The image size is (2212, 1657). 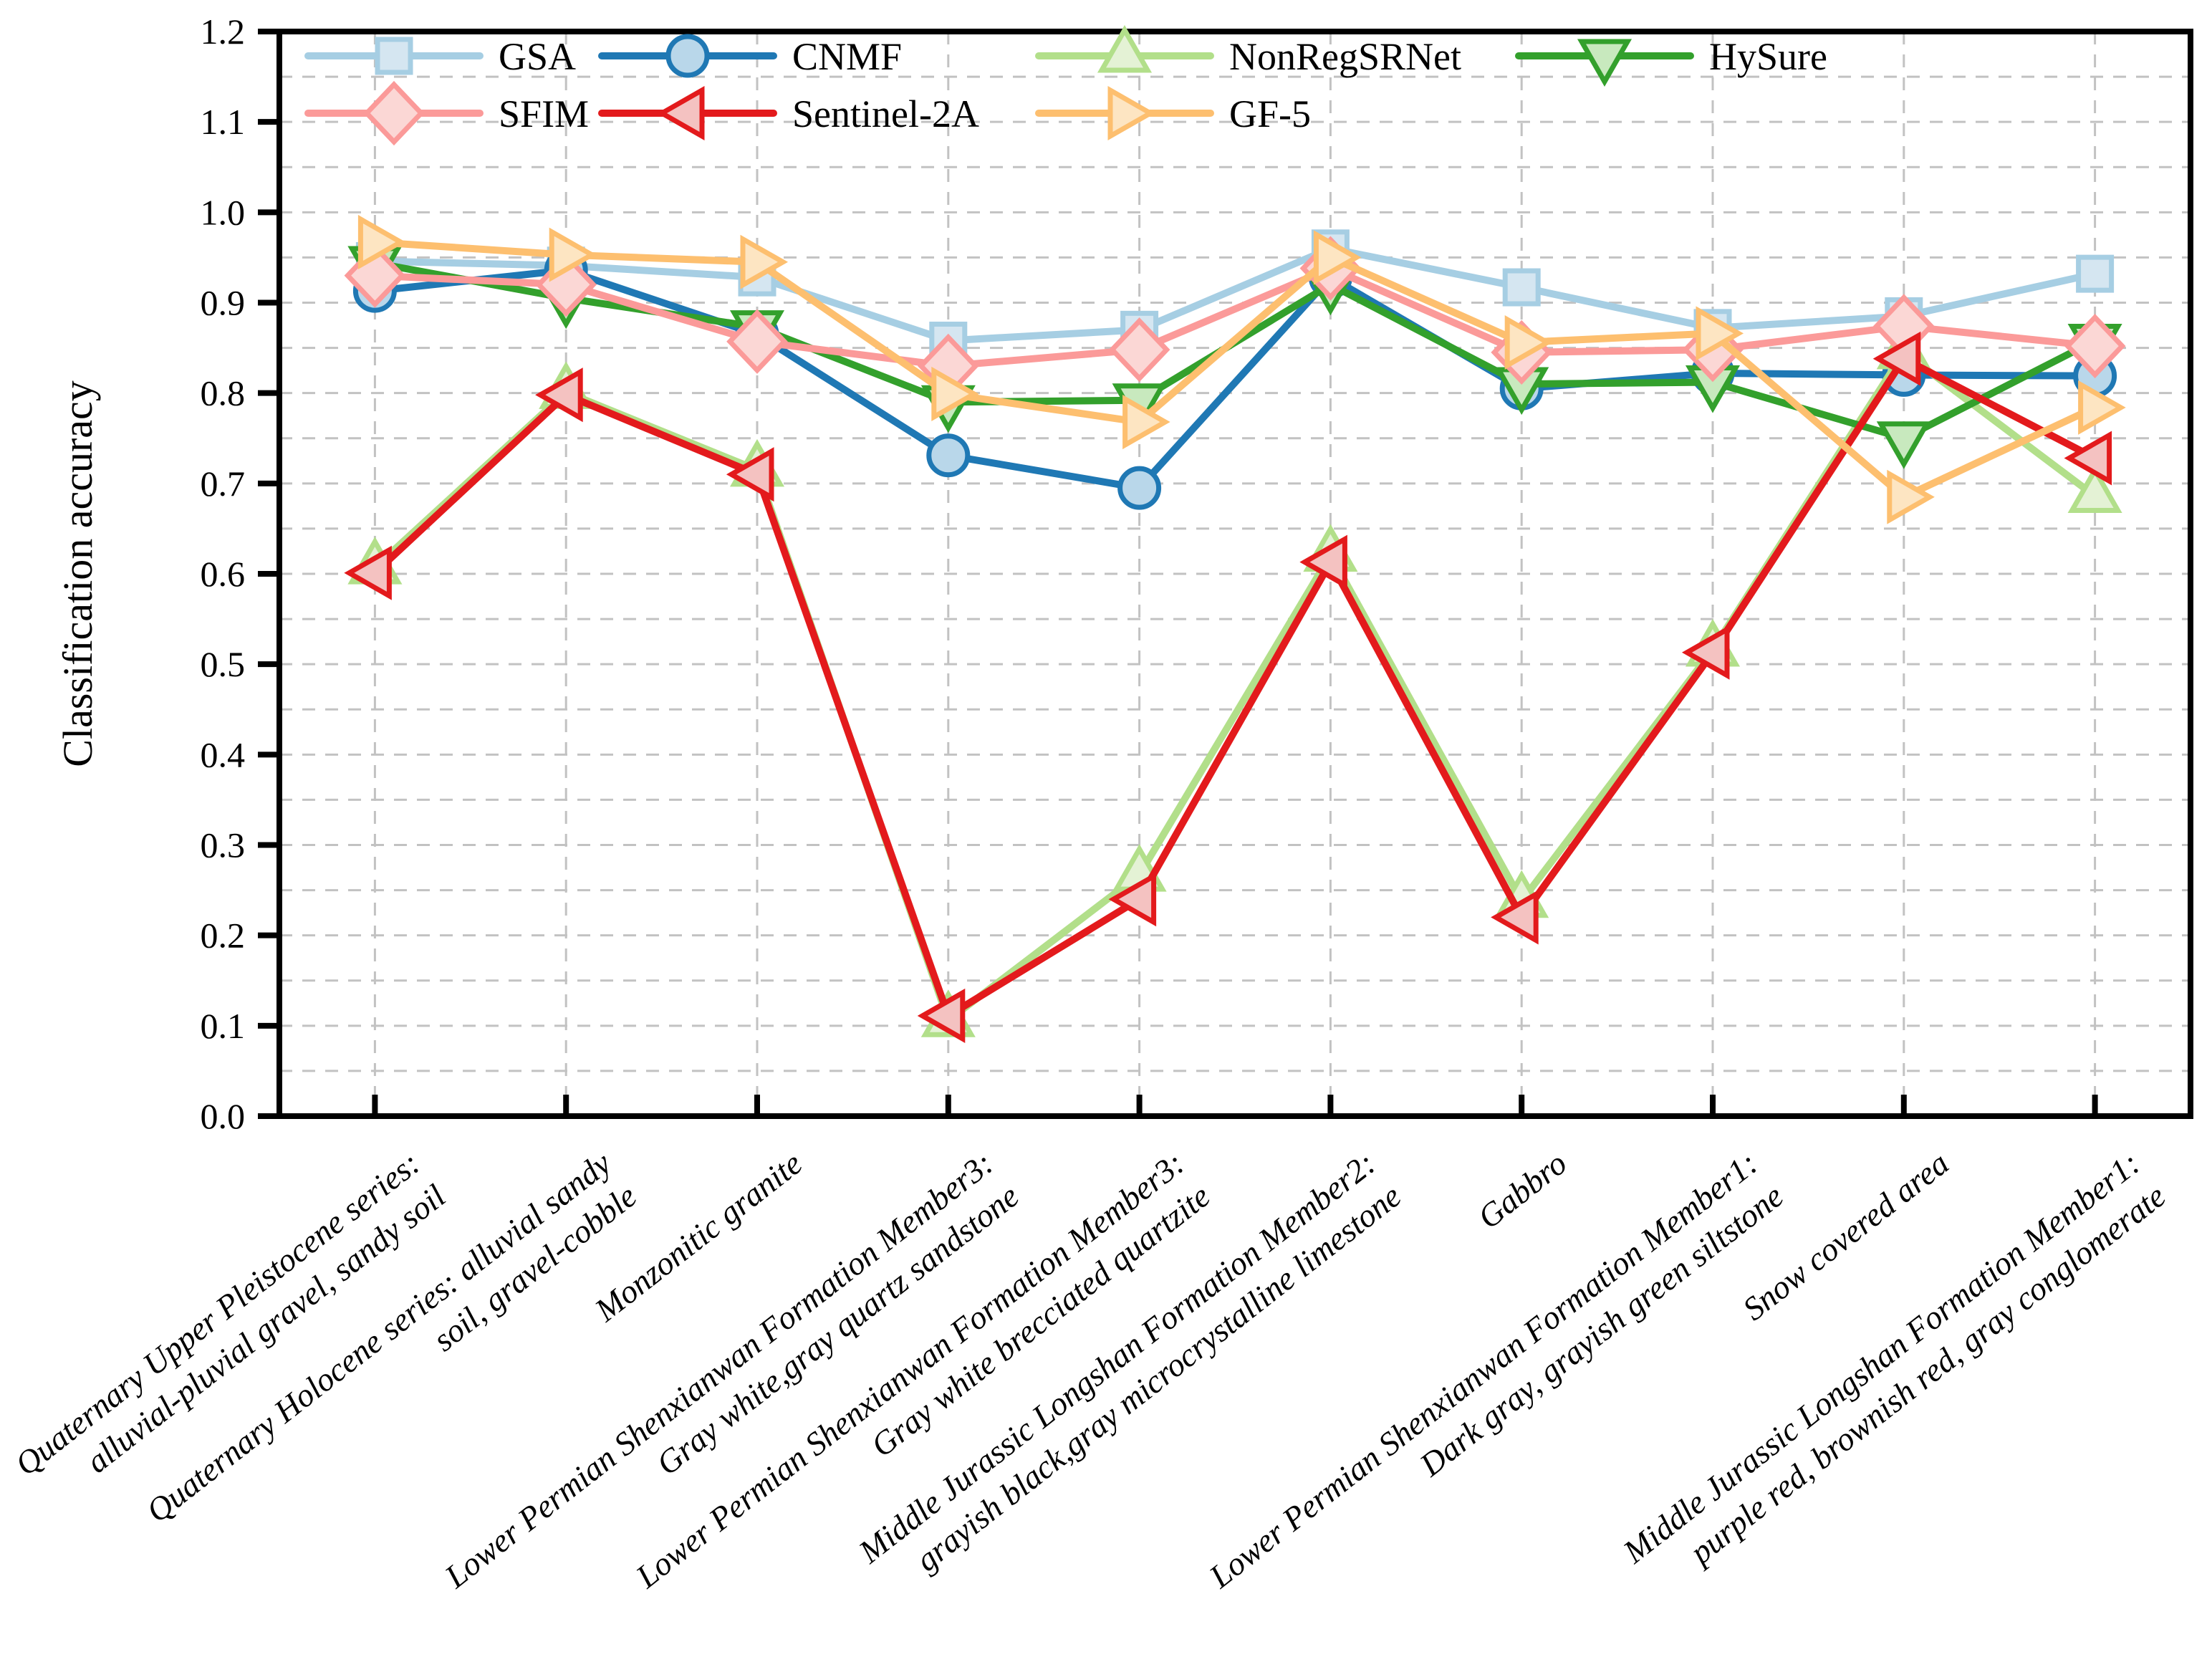 What do you see at coordinates (537, 57) in the screenshot?
I see `legend-label: GSA` at bounding box center [537, 57].